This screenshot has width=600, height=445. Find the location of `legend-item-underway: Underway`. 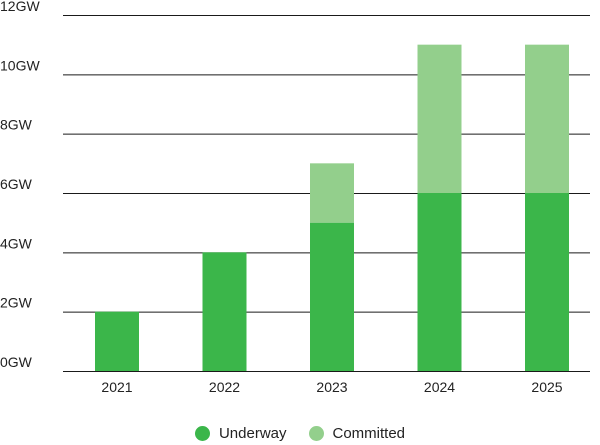

legend-item-underway: Underway is located at coordinates (240, 433).